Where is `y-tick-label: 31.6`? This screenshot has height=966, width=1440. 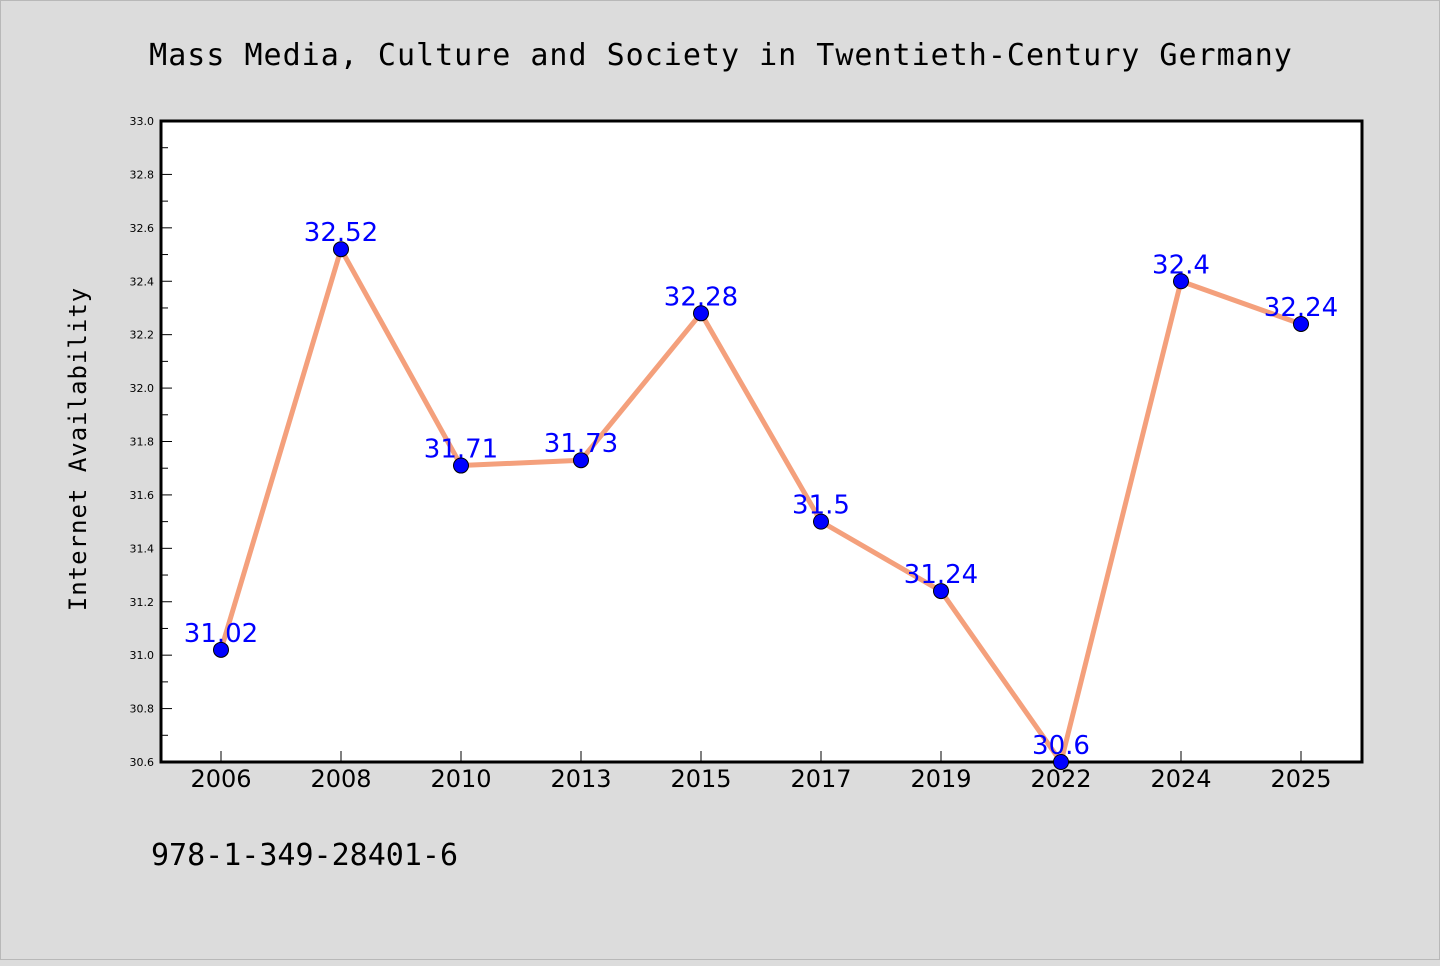 y-tick-label: 31.6 is located at coordinates (142, 495).